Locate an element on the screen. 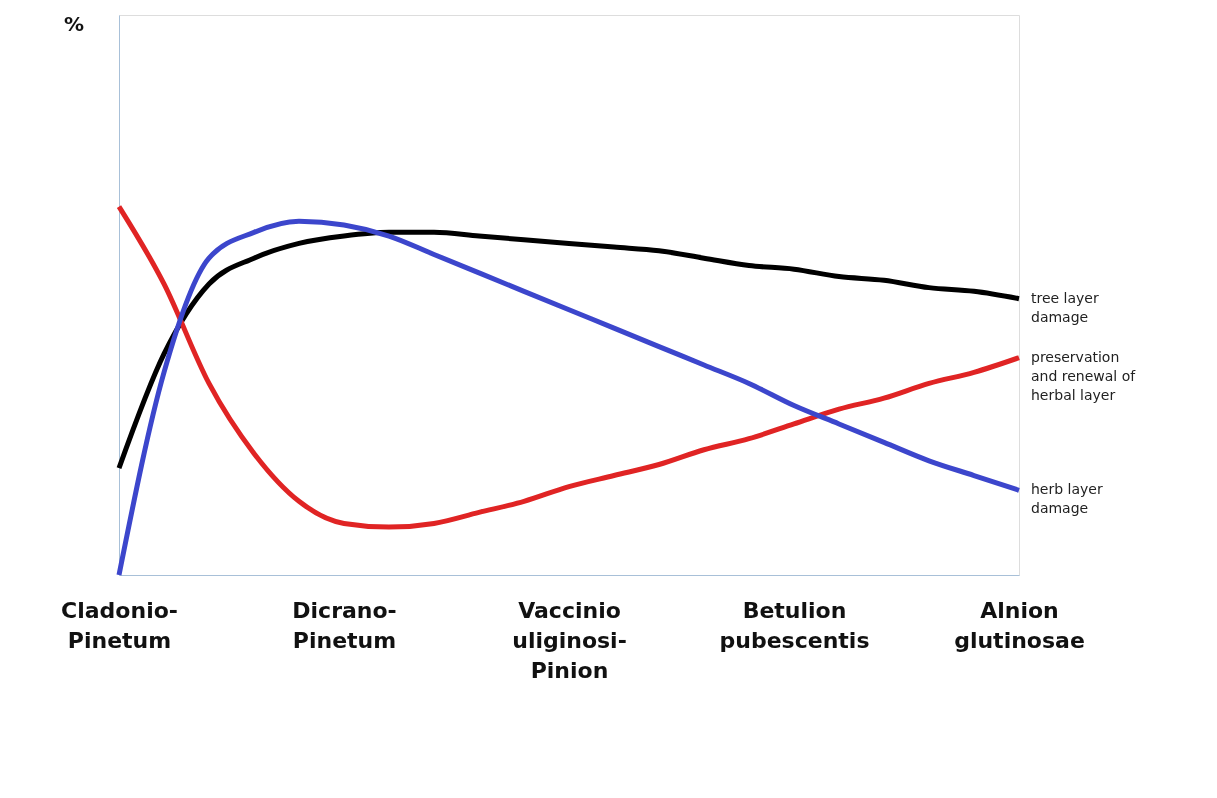 This screenshot has width=1217, height=798. x-tick-label: Betulion pubescentis is located at coordinates (794, 625).